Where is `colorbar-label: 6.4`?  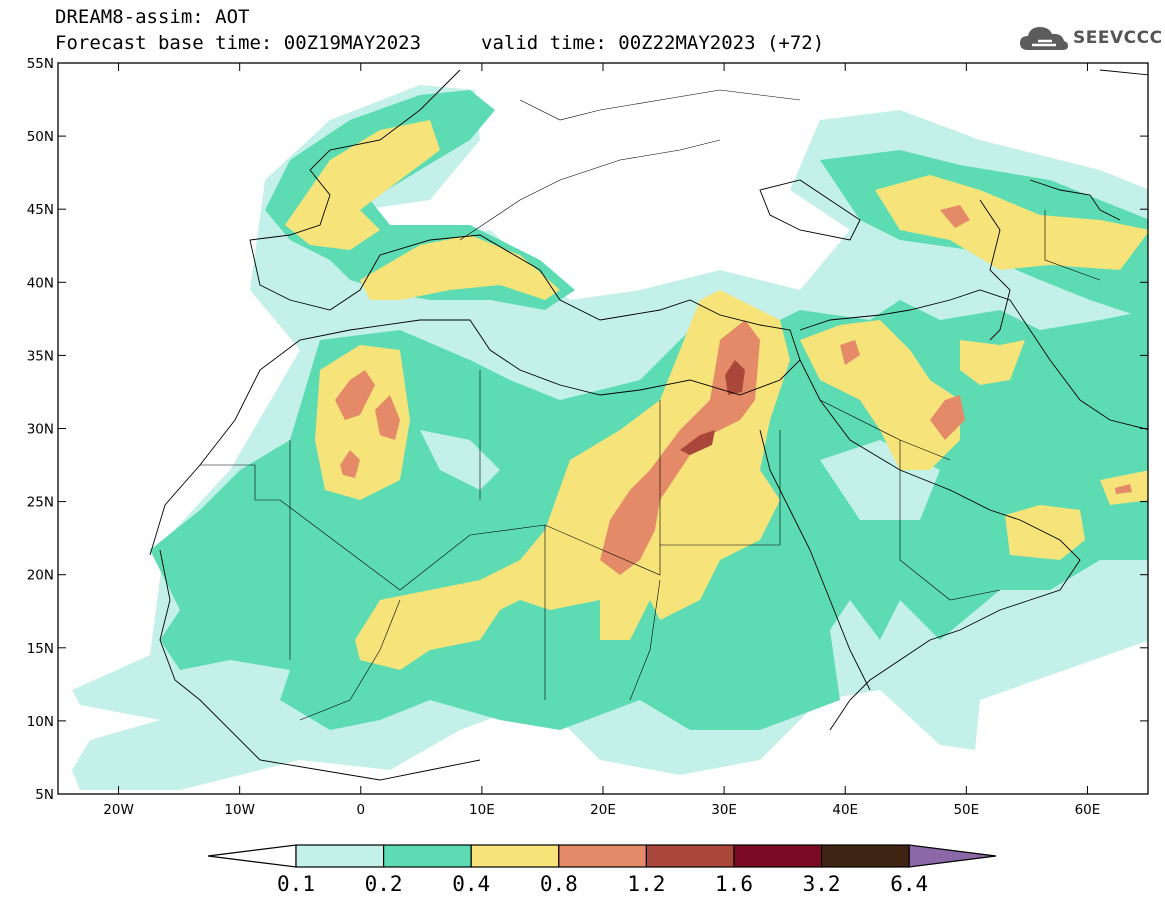
colorbar-label: 6.4 is located at coordinates (909, 884).